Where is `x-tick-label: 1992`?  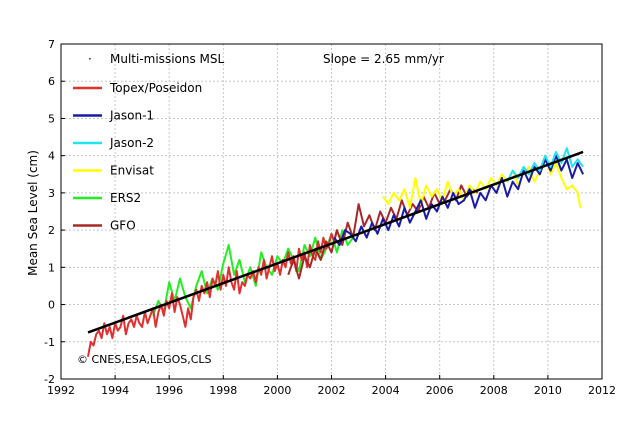
x-tick-label: 1992 is located at coordinates (61, 390).